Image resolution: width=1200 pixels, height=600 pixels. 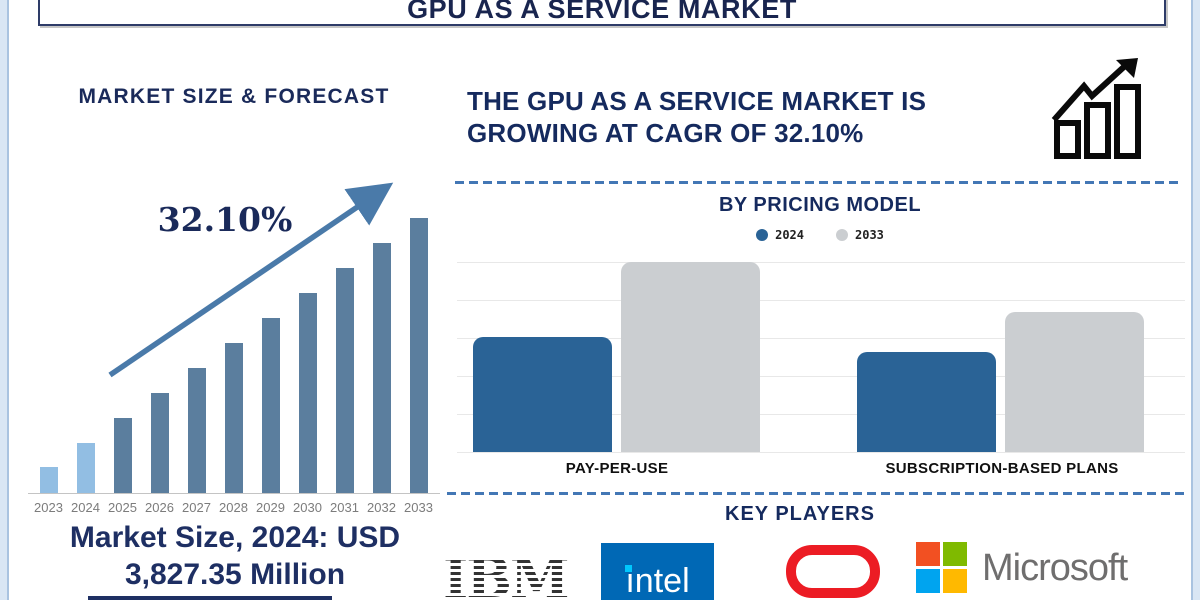 What do you see at coordinates (159, 443) in the screenshot?
I see `forecast-bar-2026` at bounding box center [159, 443].